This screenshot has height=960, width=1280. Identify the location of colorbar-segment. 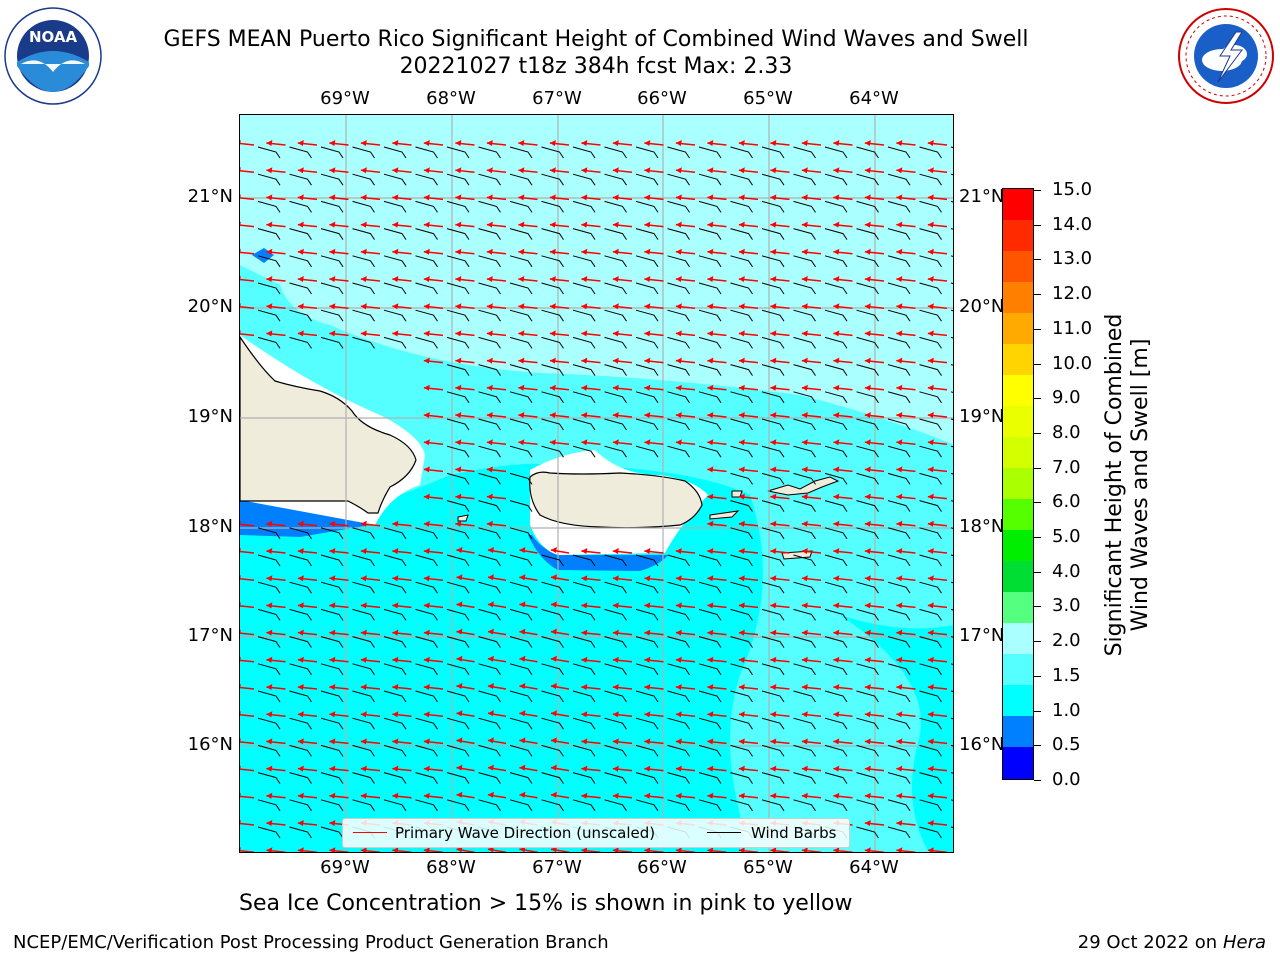
(1018, 391).